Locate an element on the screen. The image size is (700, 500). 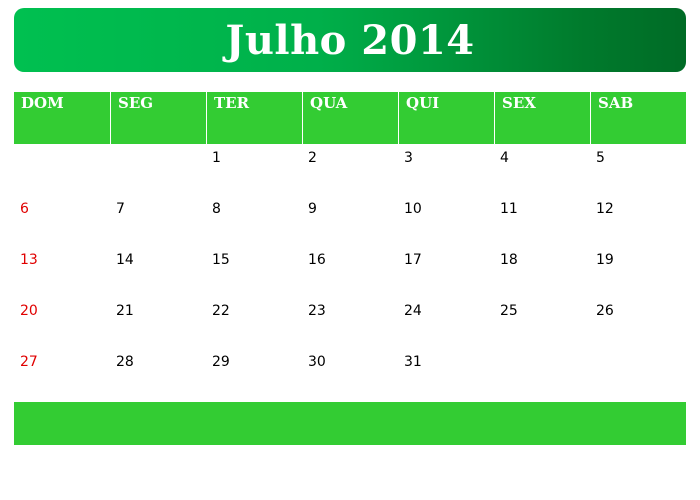
weekday-header-seg: SEG is located at coordinates (158, 118).